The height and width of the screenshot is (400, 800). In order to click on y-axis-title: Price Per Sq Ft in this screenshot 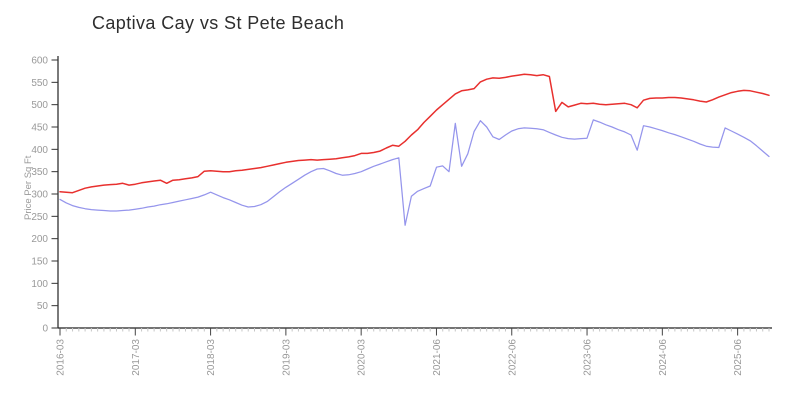, I will do `click(28, 187)`.